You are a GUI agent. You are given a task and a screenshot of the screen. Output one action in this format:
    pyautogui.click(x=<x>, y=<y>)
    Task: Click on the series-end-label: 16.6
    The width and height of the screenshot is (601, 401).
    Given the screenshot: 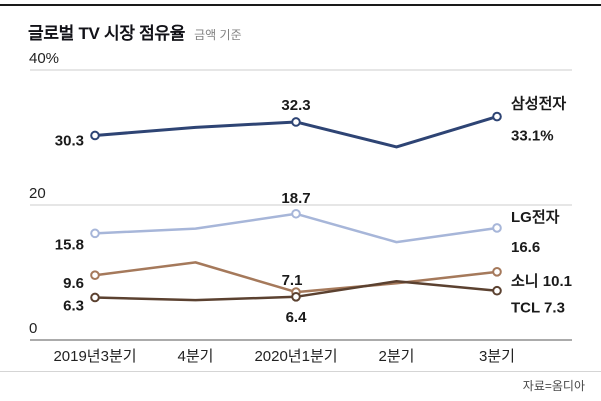 What is the action you would take?
    pyautogui.click(x=525, y=247)
    